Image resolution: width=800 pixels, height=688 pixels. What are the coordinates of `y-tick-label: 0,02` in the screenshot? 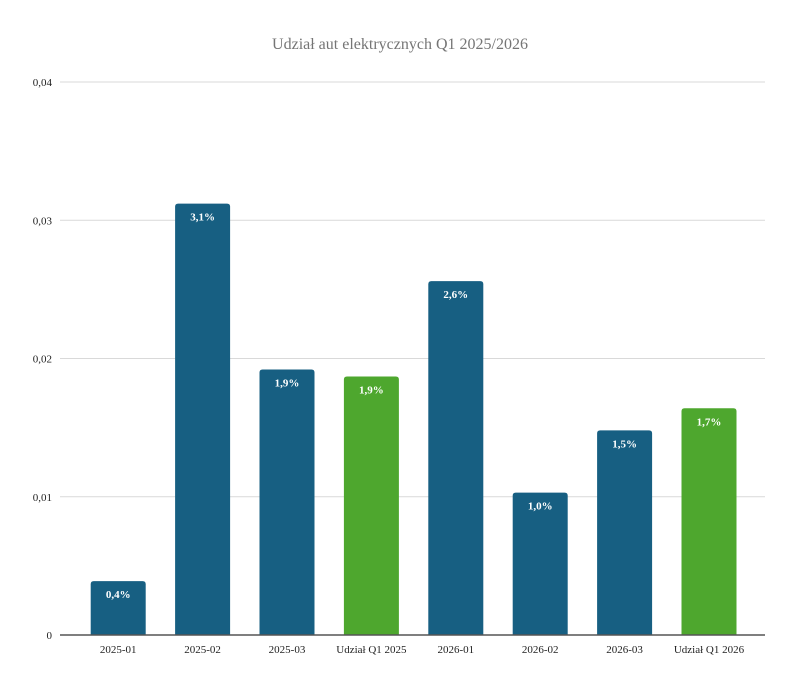 It's located at (42, 360).